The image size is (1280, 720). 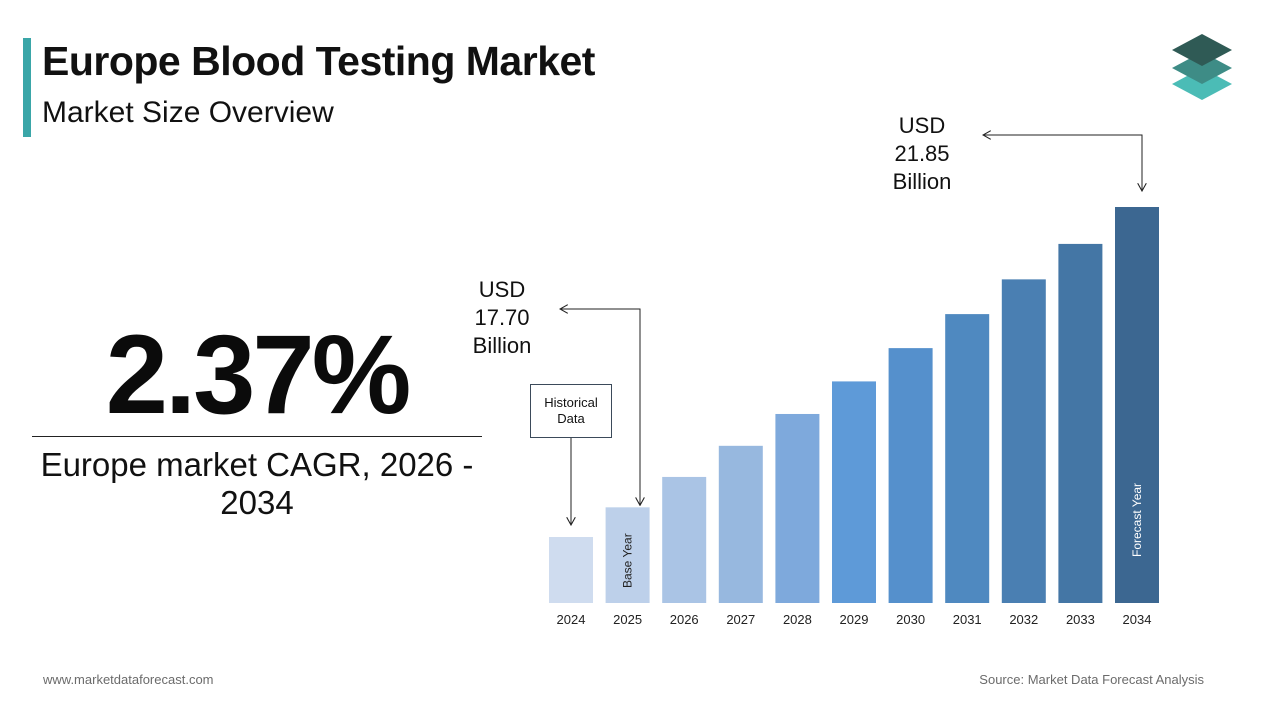 I want to click on x-tick-label-2030: 2030, so click(x=910, y=619).